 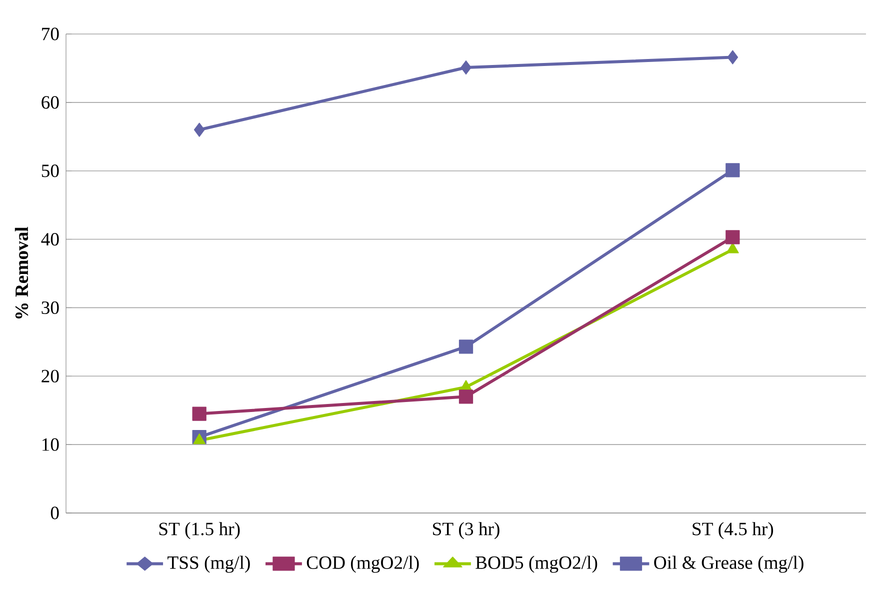 What do you see at coordinates (21, 272) in the screenshot?
I see `y-axis-title: % Removal` at bounding box center [21, 272].